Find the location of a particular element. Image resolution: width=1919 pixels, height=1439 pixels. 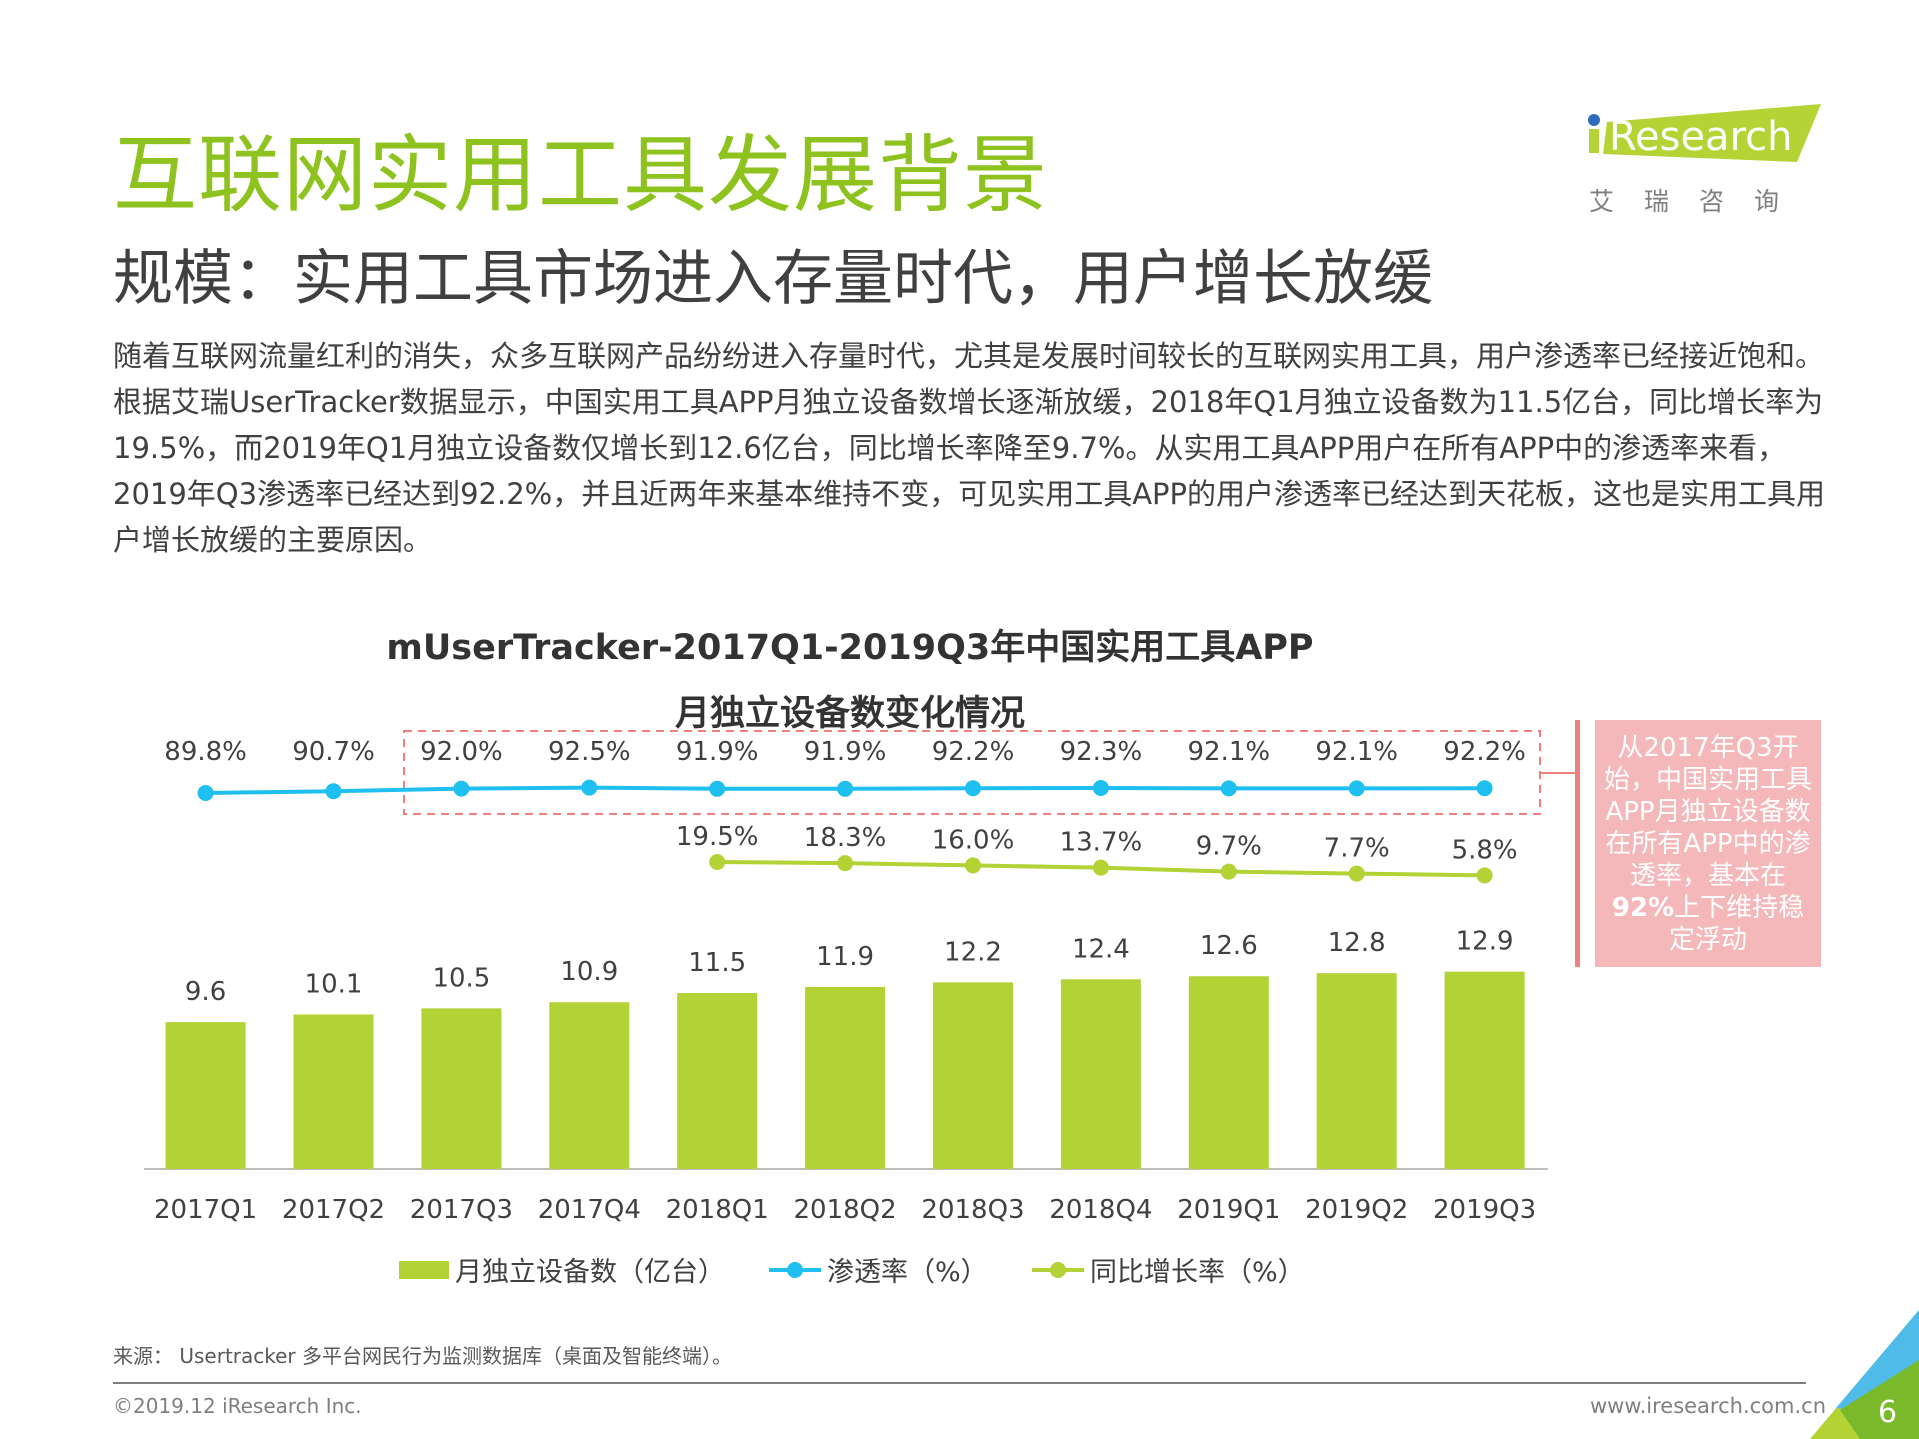

corner-decoration: 6 is located at coordinates (1864, 1374).